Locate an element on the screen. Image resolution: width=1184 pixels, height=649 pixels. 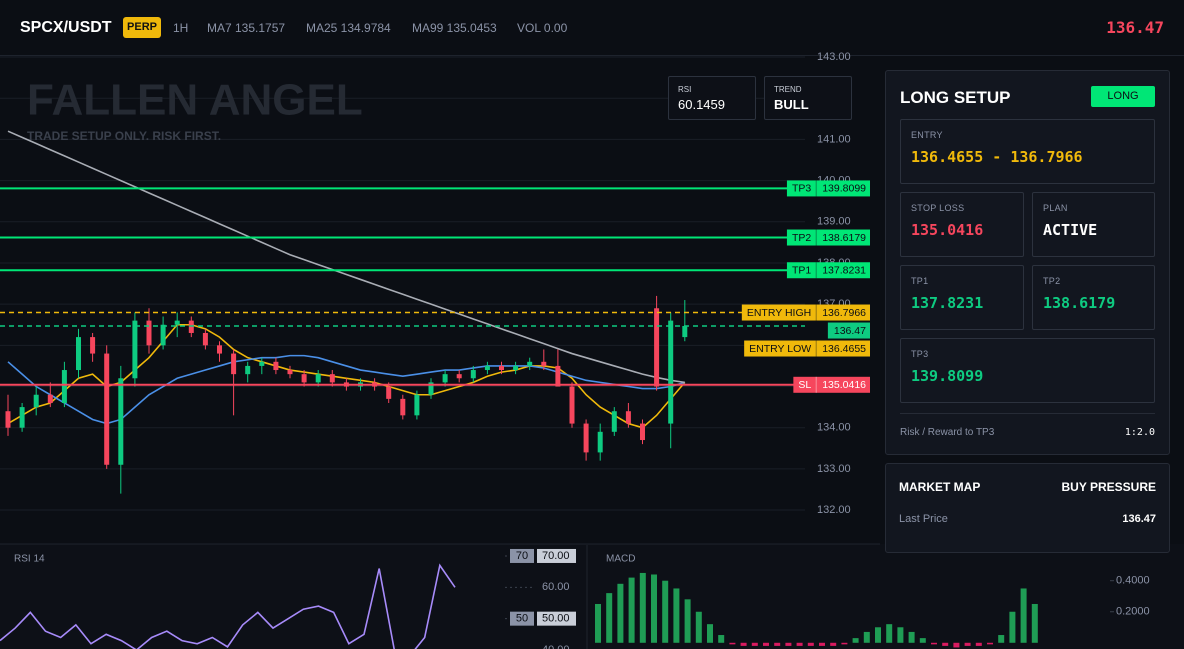
stat-value: BULL is located at coordinates (791, 104).